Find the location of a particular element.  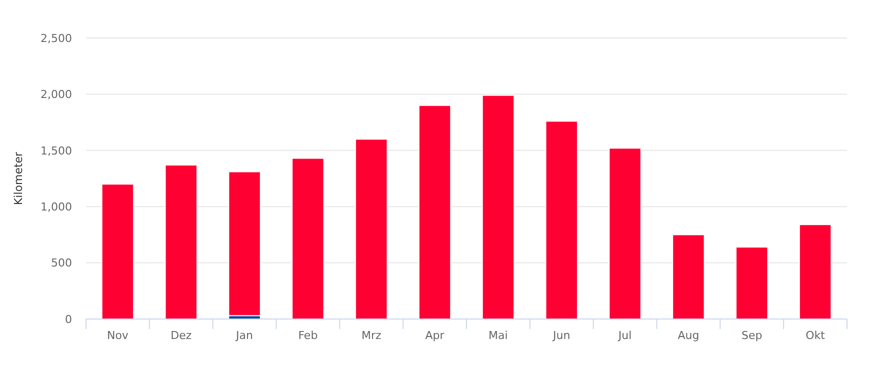

y-tick-label: 2,000 is located at coordinates (56, 95).